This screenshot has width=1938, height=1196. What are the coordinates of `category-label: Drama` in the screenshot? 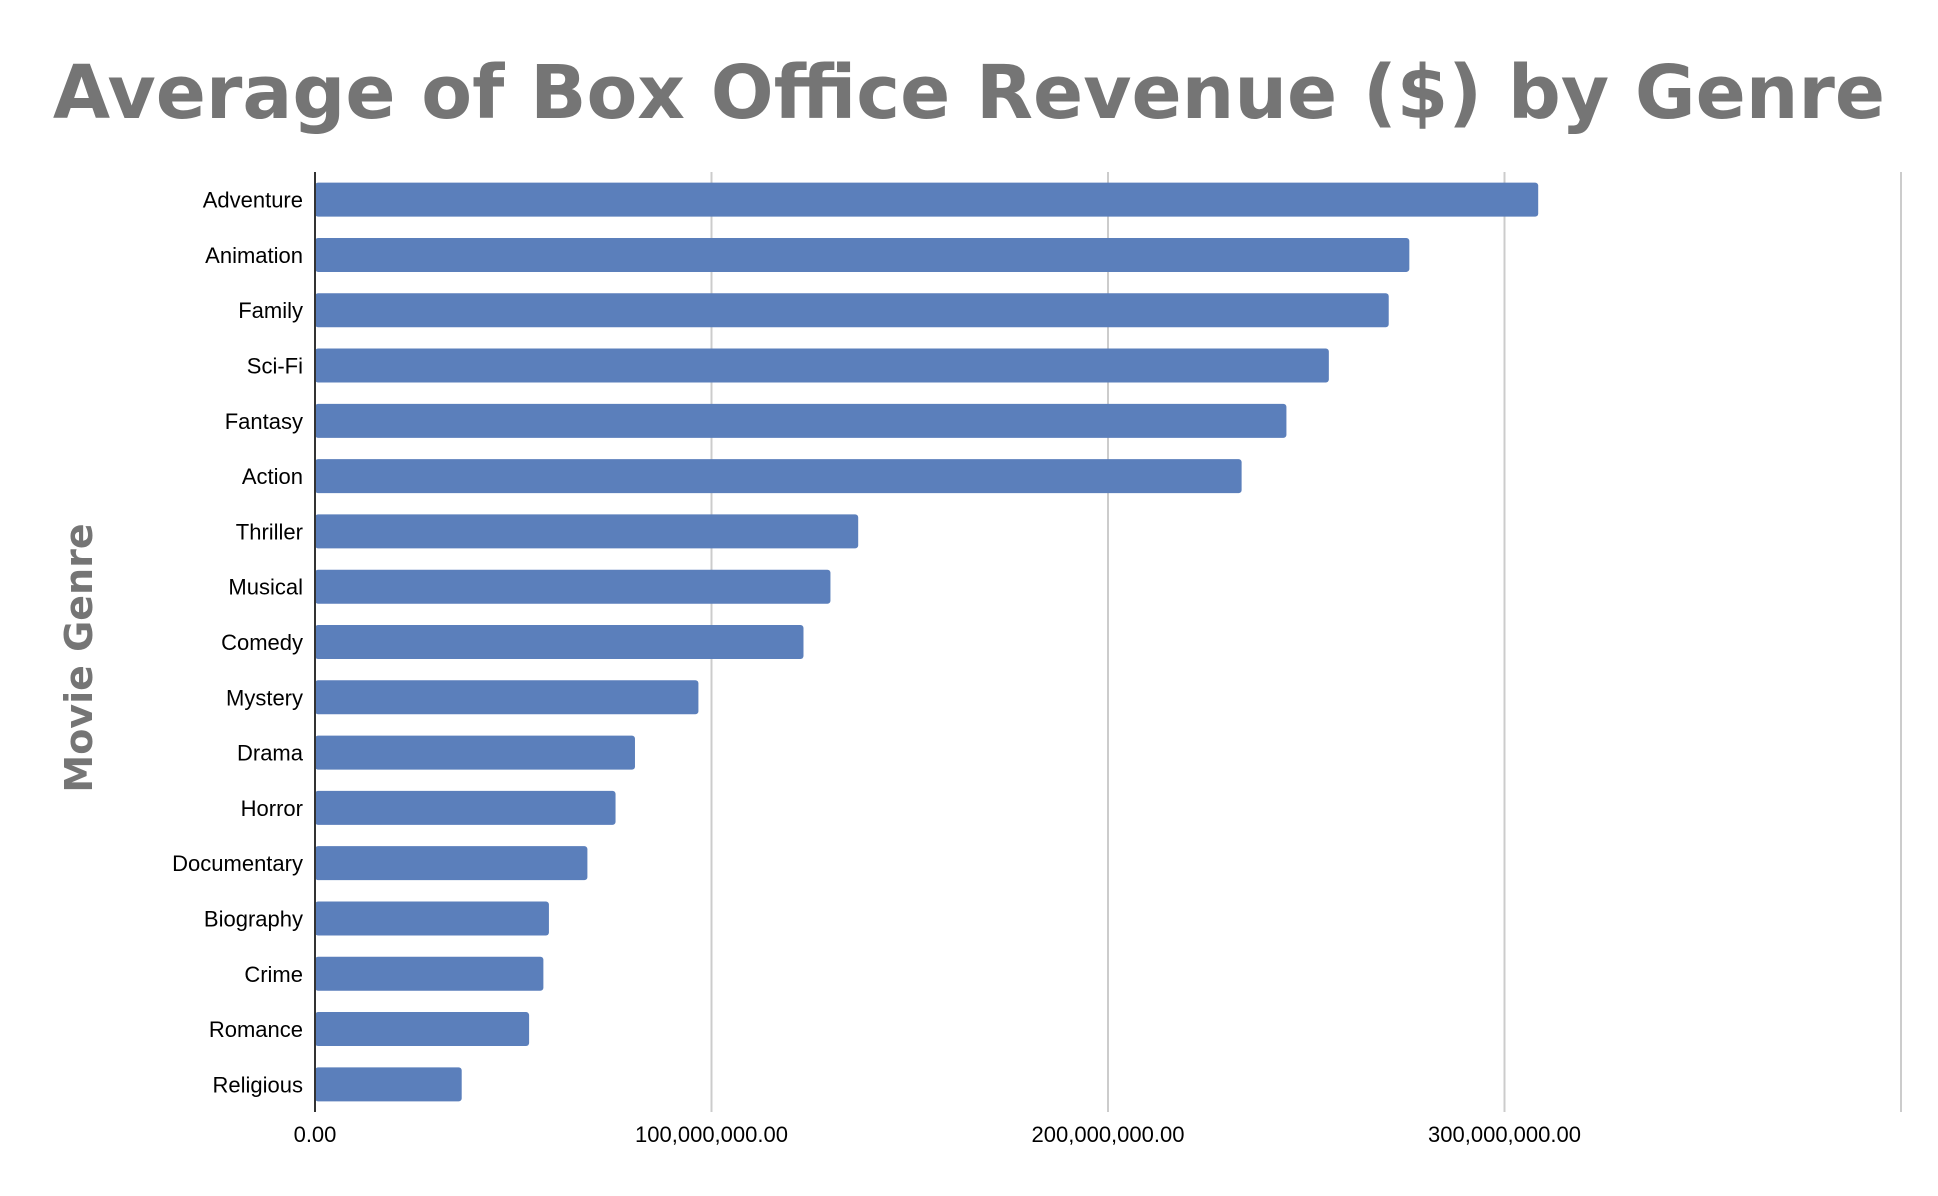 It's located at (270, 753).